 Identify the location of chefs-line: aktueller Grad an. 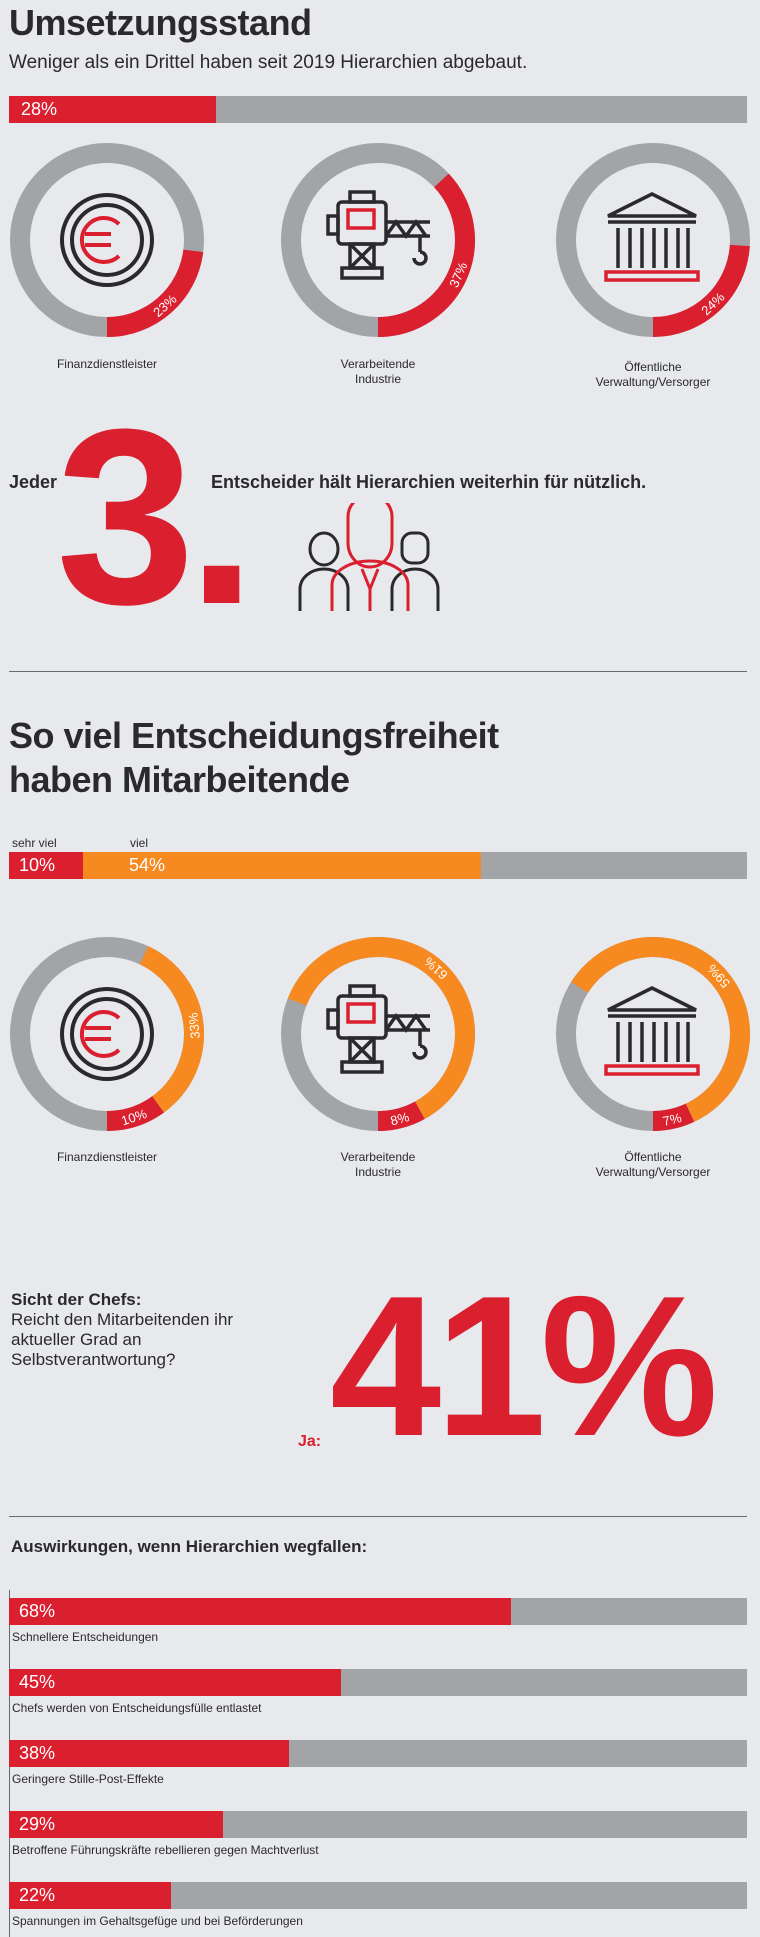
(76, 1339).